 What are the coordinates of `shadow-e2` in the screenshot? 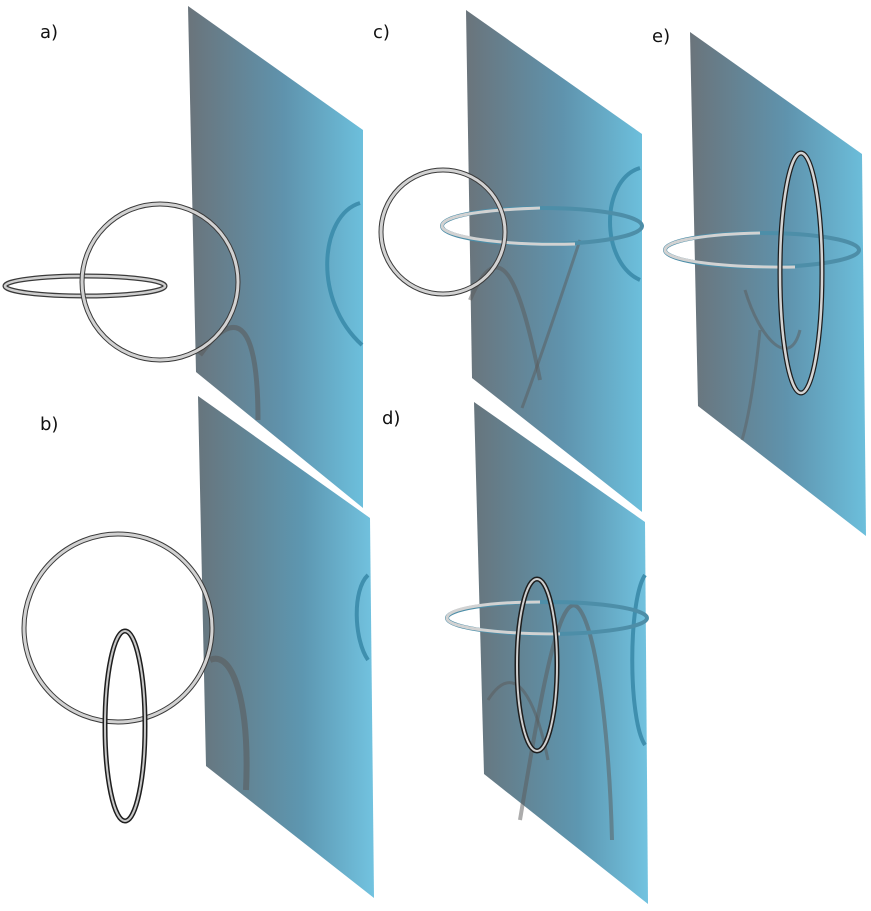 It's located at (751, 385).